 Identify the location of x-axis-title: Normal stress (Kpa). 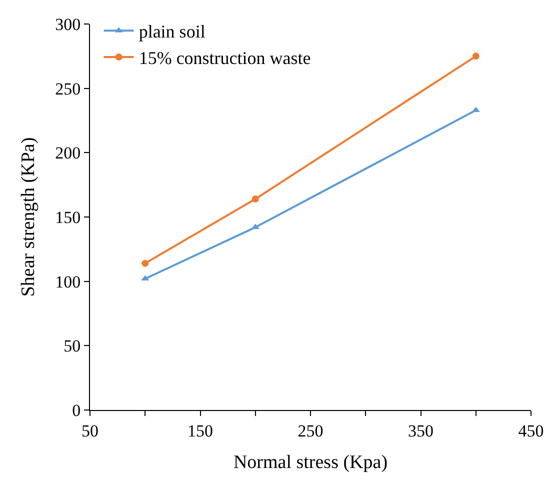
(310, 463).